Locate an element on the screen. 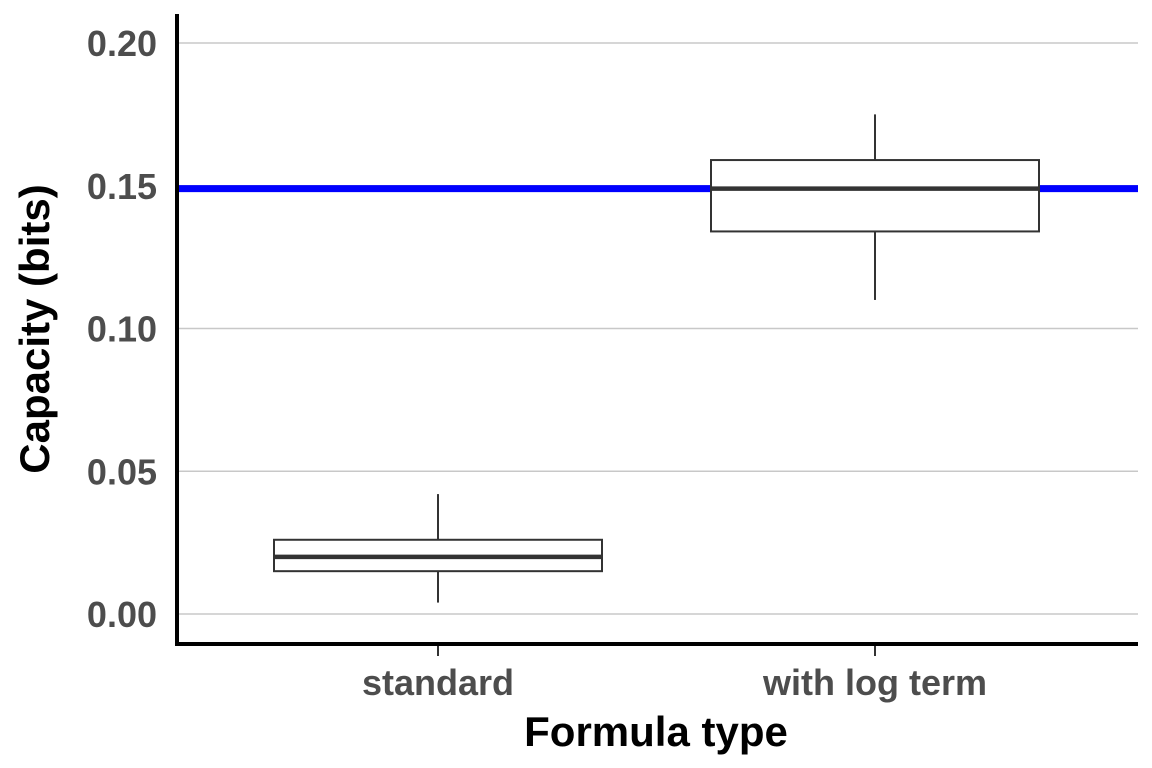 Image resolution: width=1152 pixels, height=768 pixels. y-tick-labels: 0.00 0.05 0.10 0.15 0.20 is located at coordinates (122, 329).